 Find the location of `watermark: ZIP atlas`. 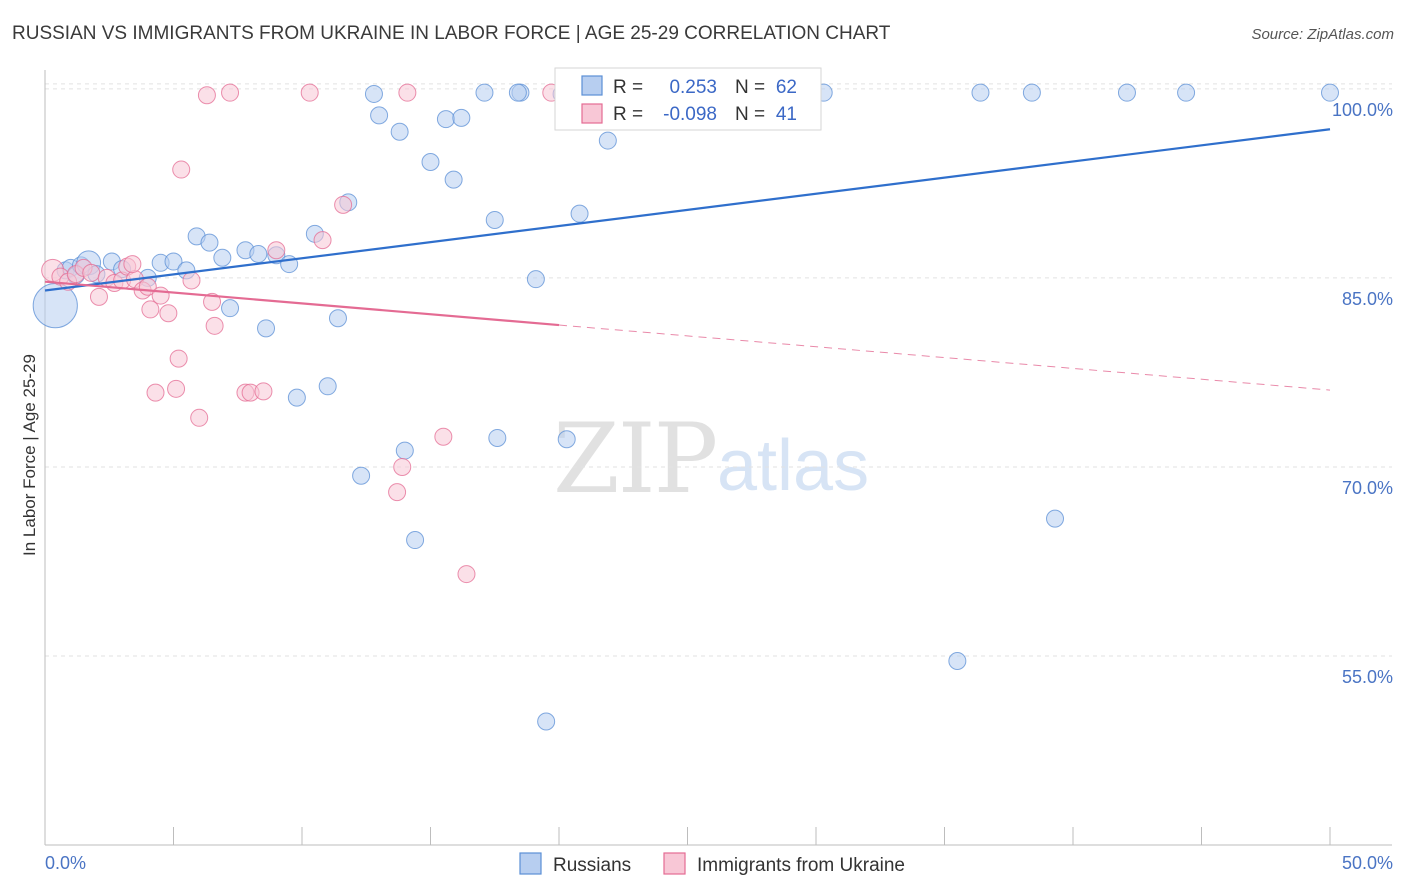

watermark: ZIP atlas is located at coordinates (711, 459).